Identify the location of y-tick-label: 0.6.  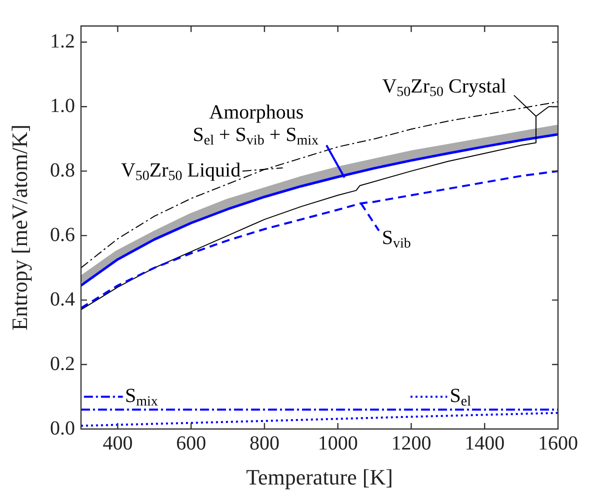
(62, 235).